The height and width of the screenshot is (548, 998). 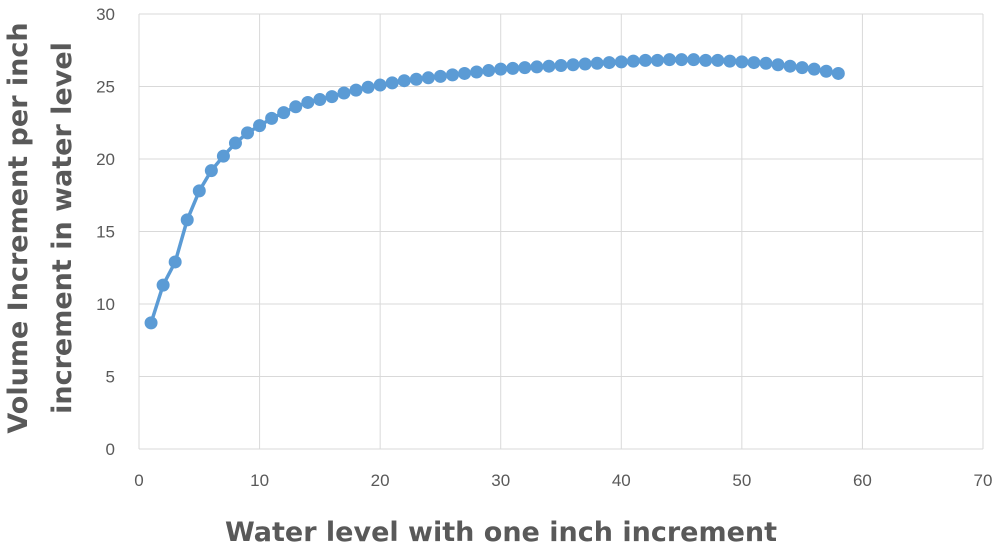 What do you see at coordinates (741, 480) in the screenshot?
I see `x-tick-label: 50` at bounding box center [741, 480].